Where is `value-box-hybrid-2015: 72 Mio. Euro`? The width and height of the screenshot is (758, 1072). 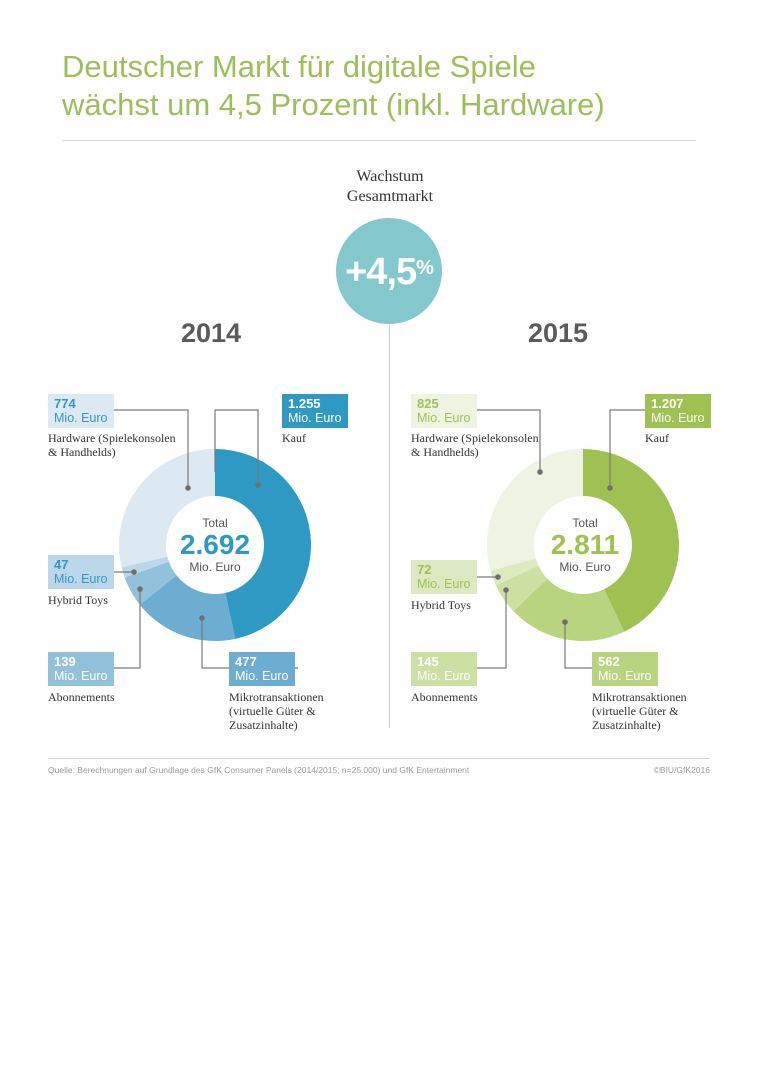 value-box-hybrid-2015: 72 Mio. Euro is located at coordinates (444, 577).